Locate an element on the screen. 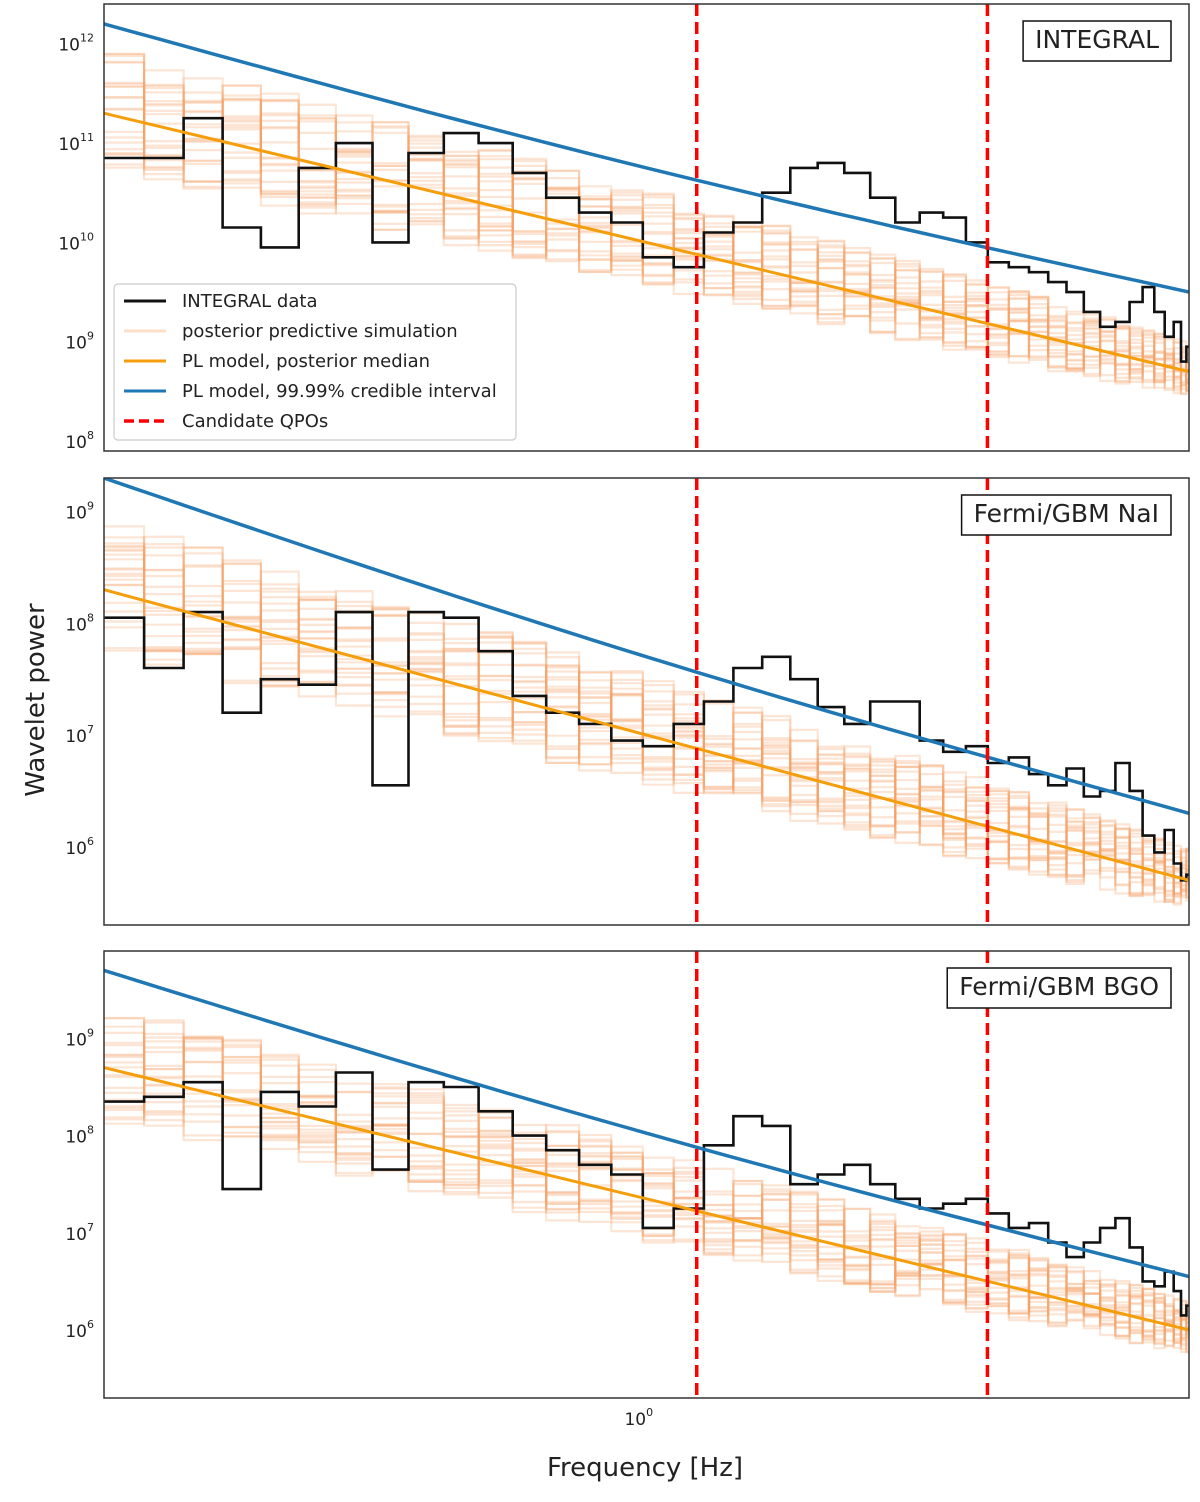  panel-label: Fermi/GBM BGO is located at coordinates (1059, 986).